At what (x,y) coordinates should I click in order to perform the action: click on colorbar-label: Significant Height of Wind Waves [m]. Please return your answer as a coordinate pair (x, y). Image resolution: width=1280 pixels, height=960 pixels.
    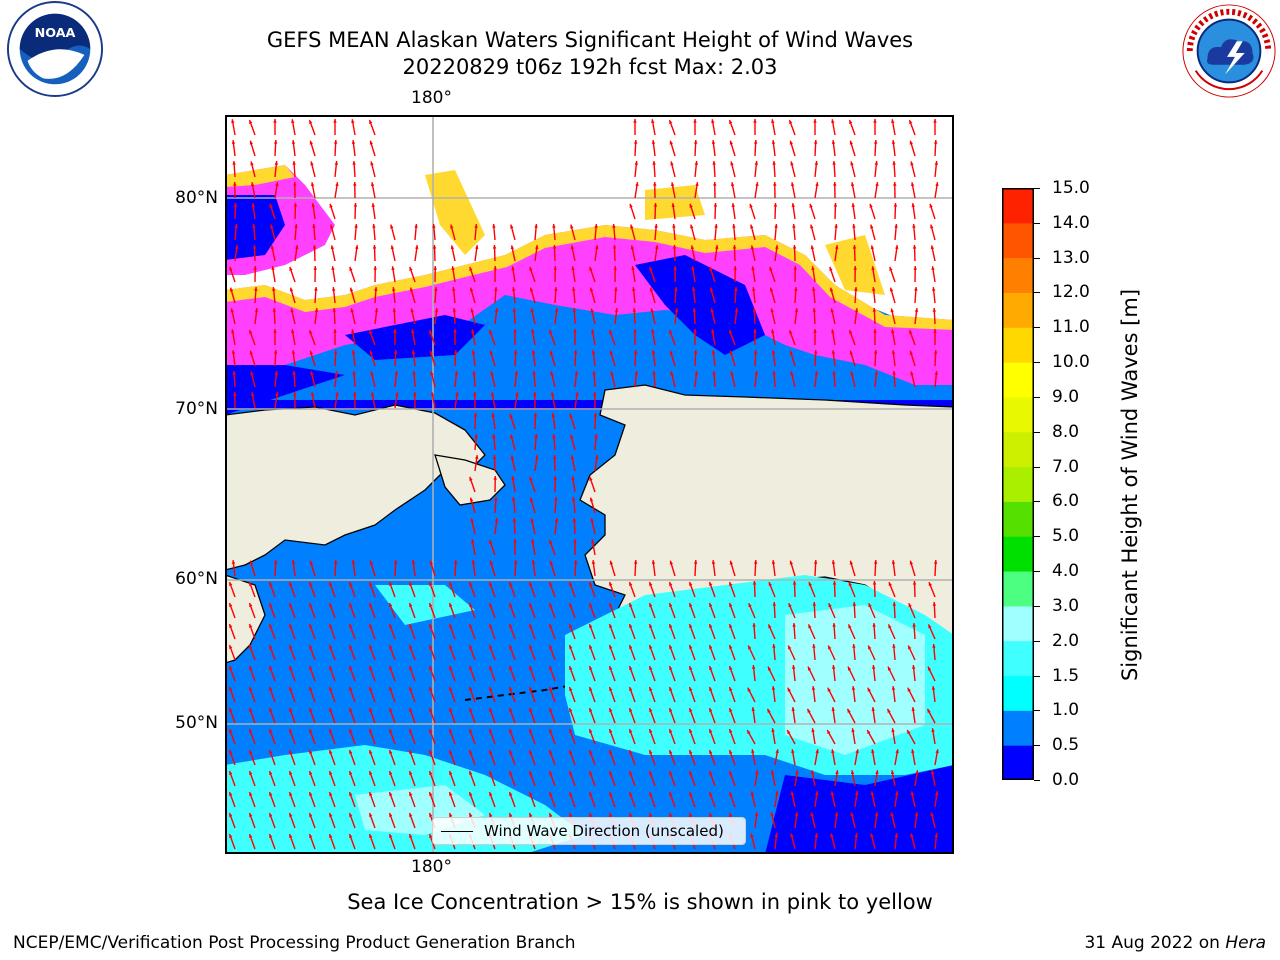
    Looking at the image, I should click on (1130, 485).